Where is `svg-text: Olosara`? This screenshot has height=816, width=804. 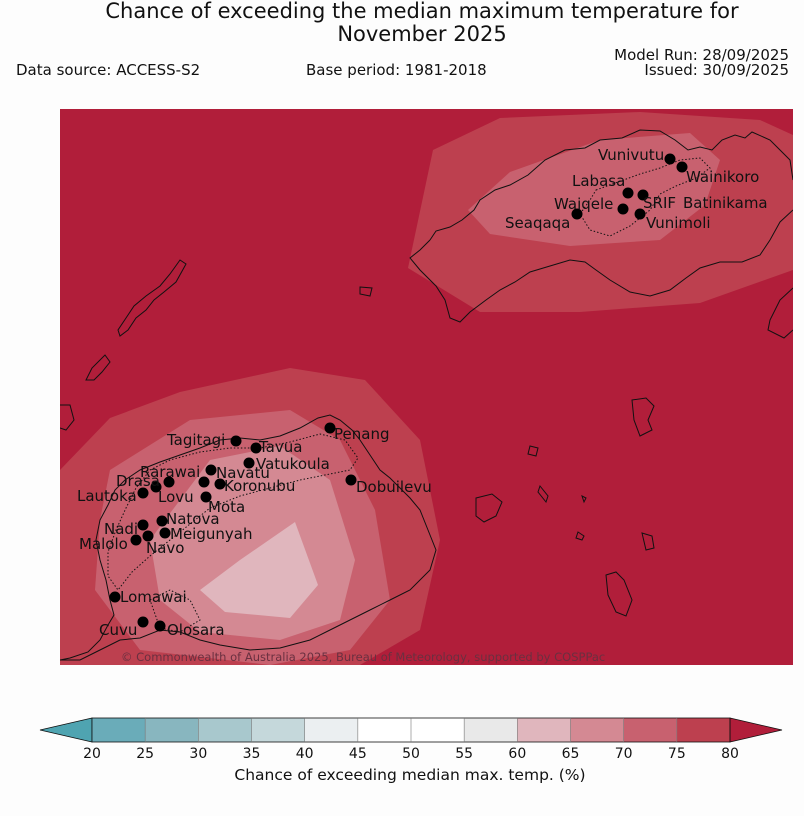 svg-text: Olosara is located at coordinates (196, 630).